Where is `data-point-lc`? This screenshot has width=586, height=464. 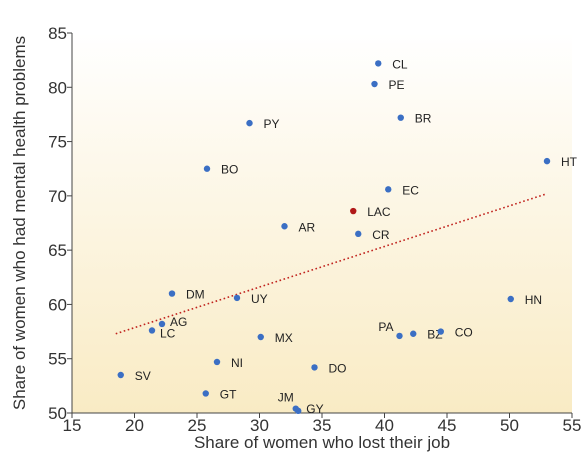 data-point-lc is located at coordinates (152, 330).